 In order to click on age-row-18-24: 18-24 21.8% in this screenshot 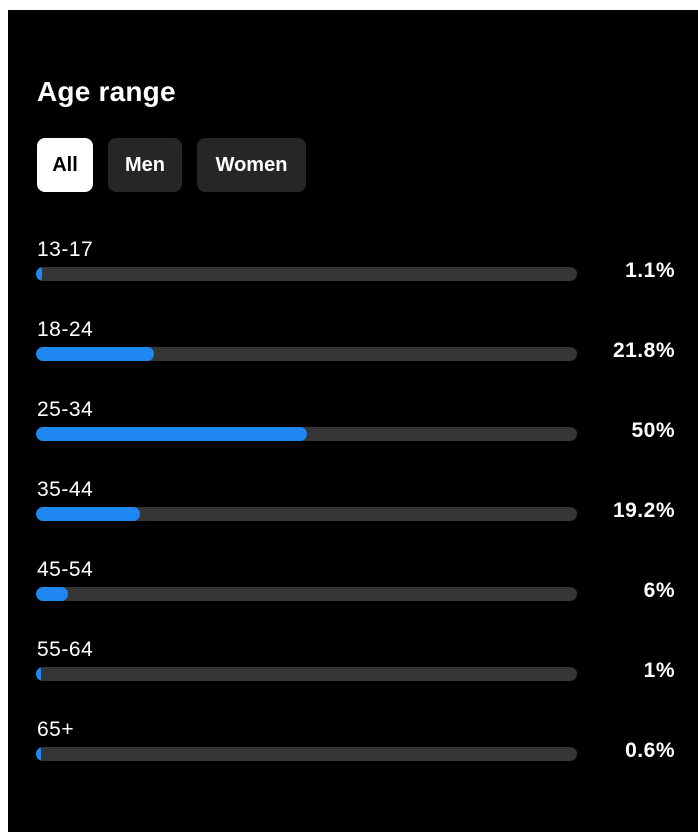, I will do `click(353, 353)`.